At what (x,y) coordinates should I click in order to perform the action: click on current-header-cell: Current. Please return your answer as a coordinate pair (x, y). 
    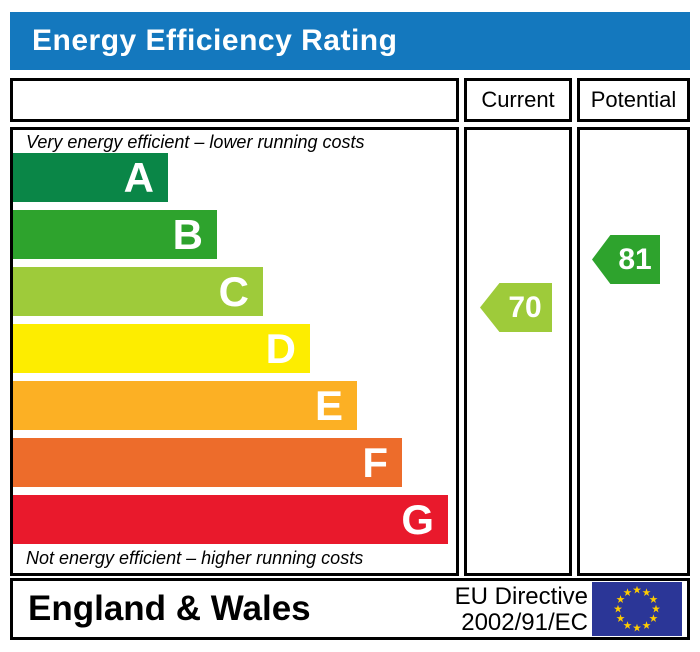
    Looking at the image, I should click on (518, 100).